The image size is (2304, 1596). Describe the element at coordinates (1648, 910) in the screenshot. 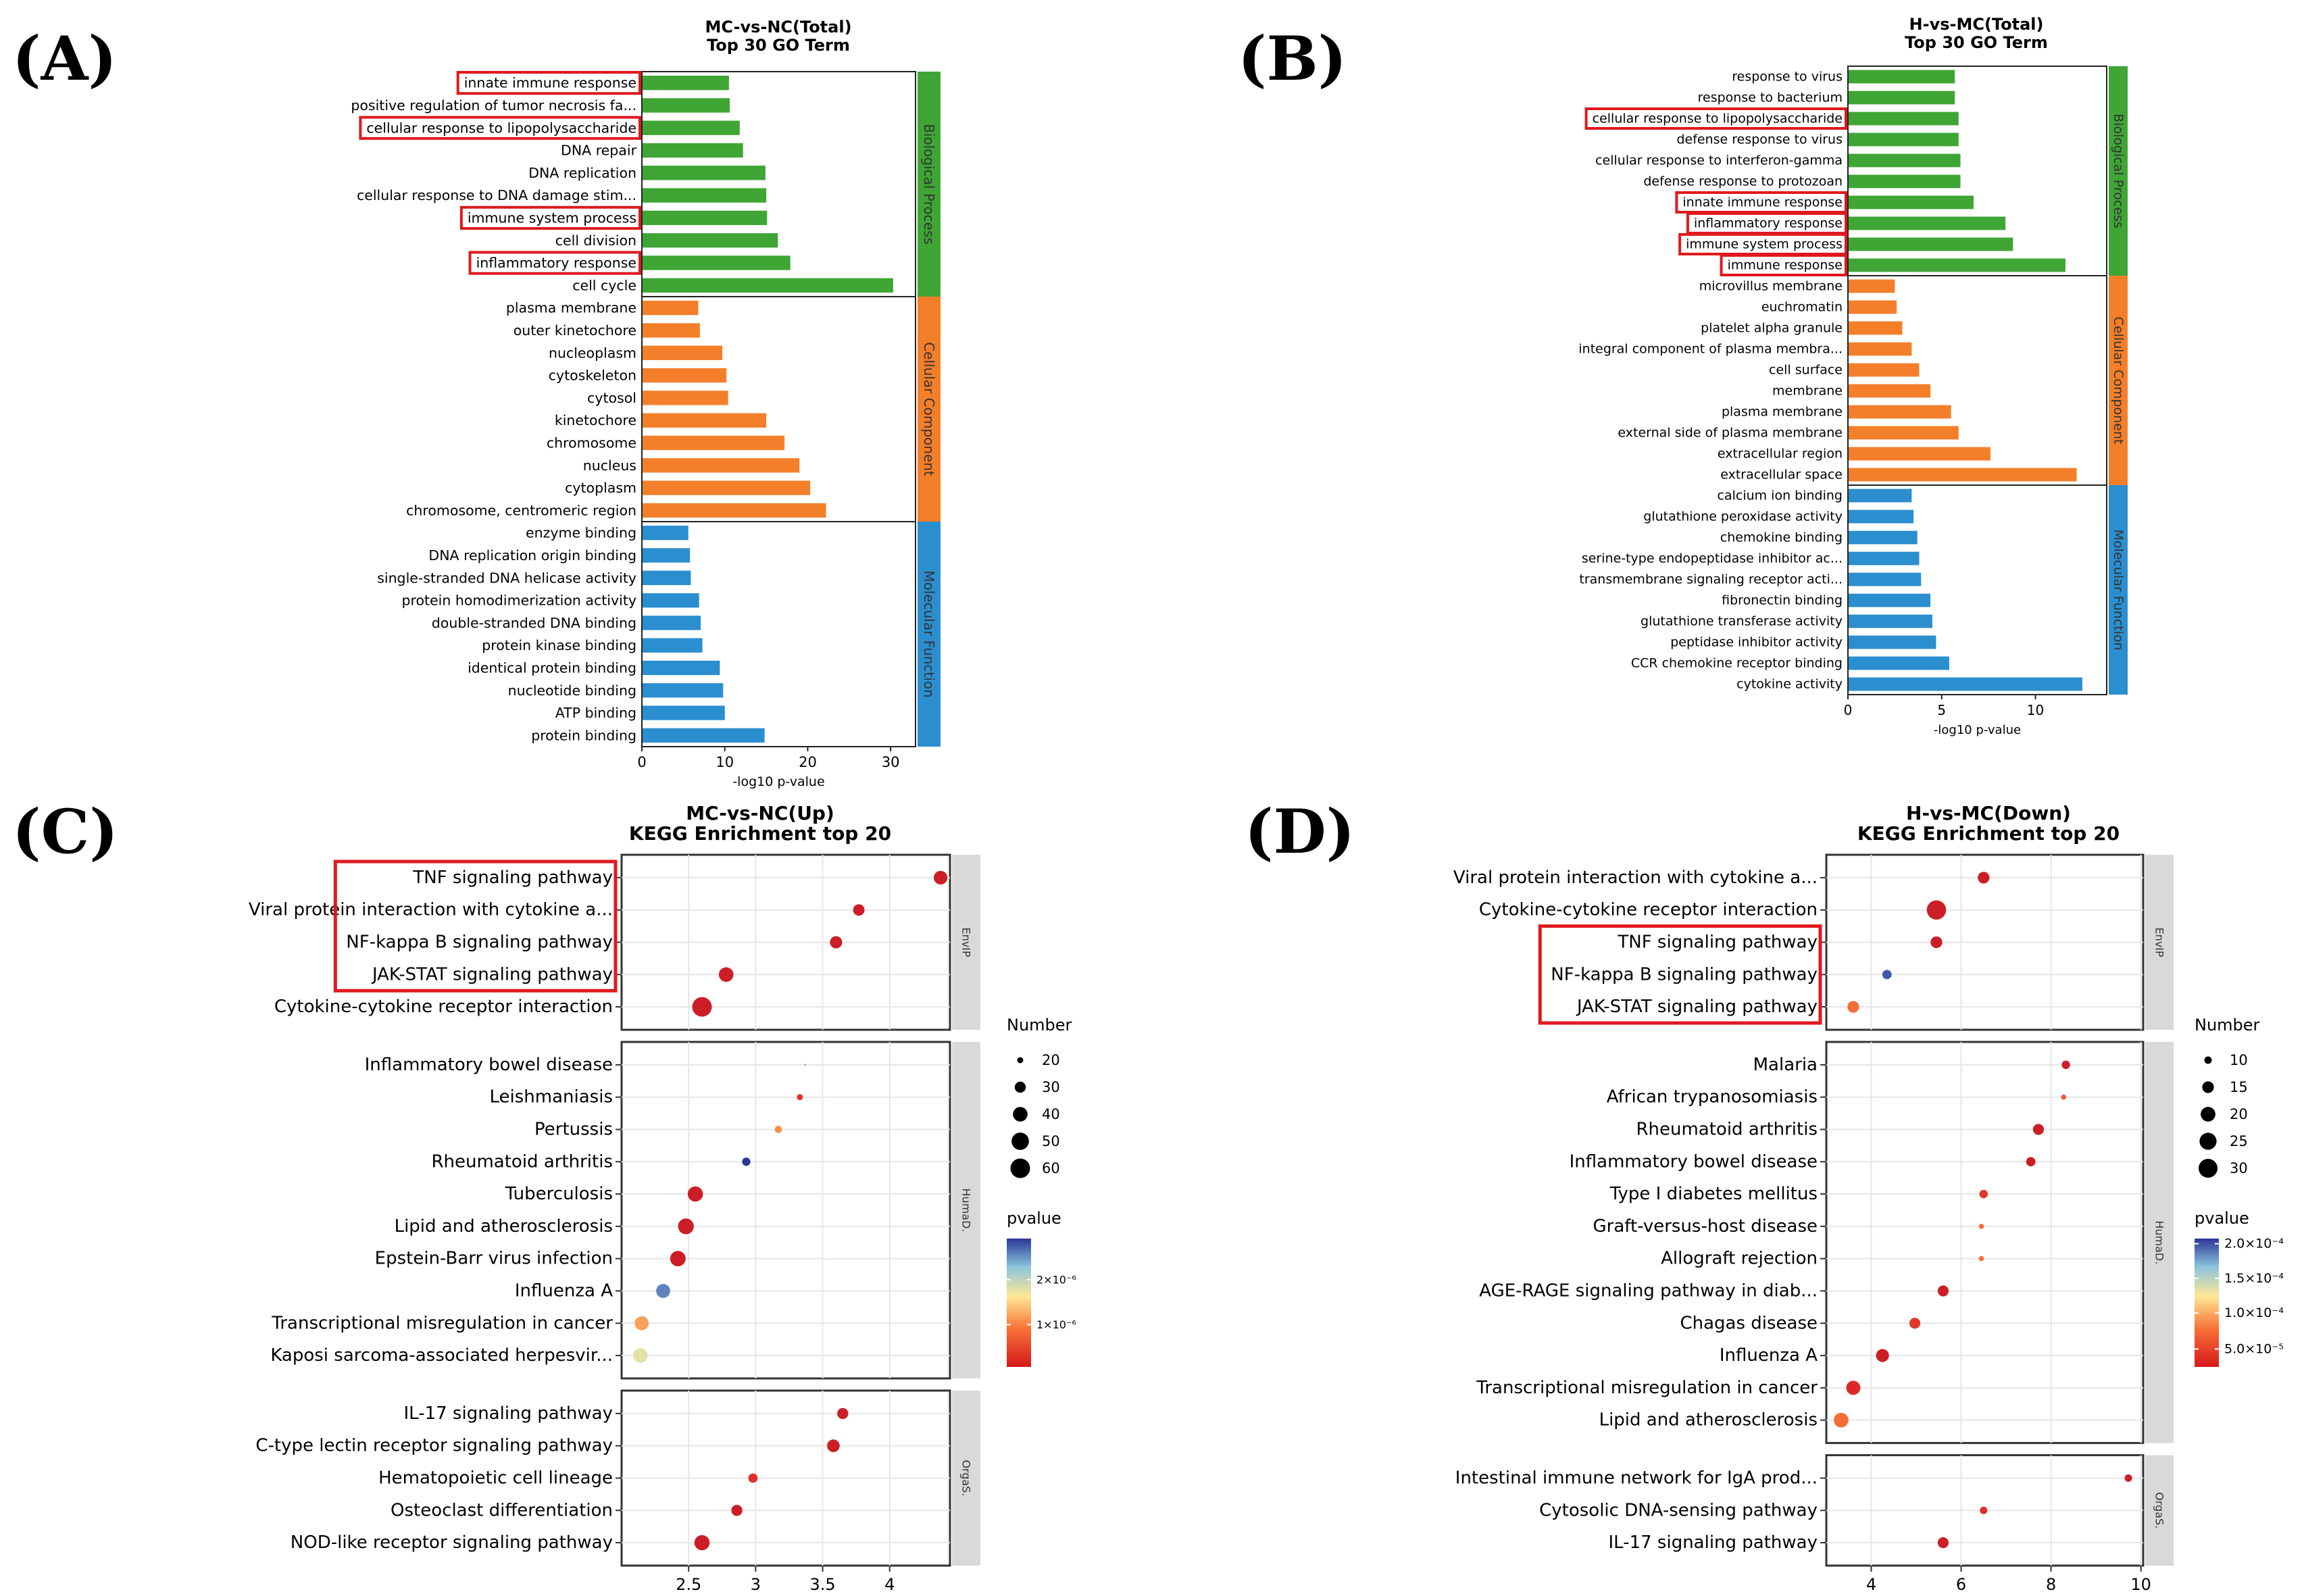

I see `term-label: Cytokine-cytokine receptor interaction` at that location.